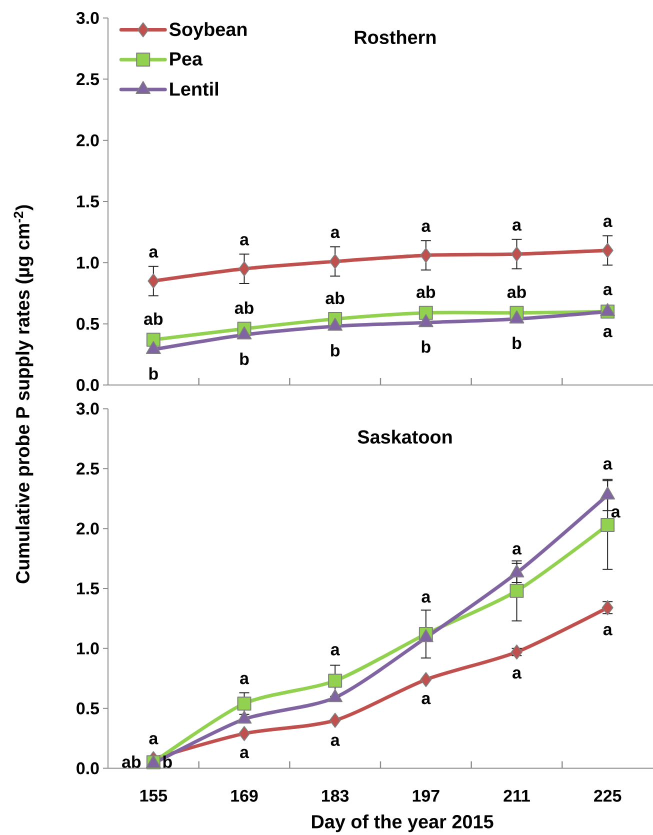 This screenshot has height=835, width=653. What do you see at coordinates (403, 823) in the screenshot?
I see `x-axis-title: Day of the year 2015` at bounding box center [403, 823].